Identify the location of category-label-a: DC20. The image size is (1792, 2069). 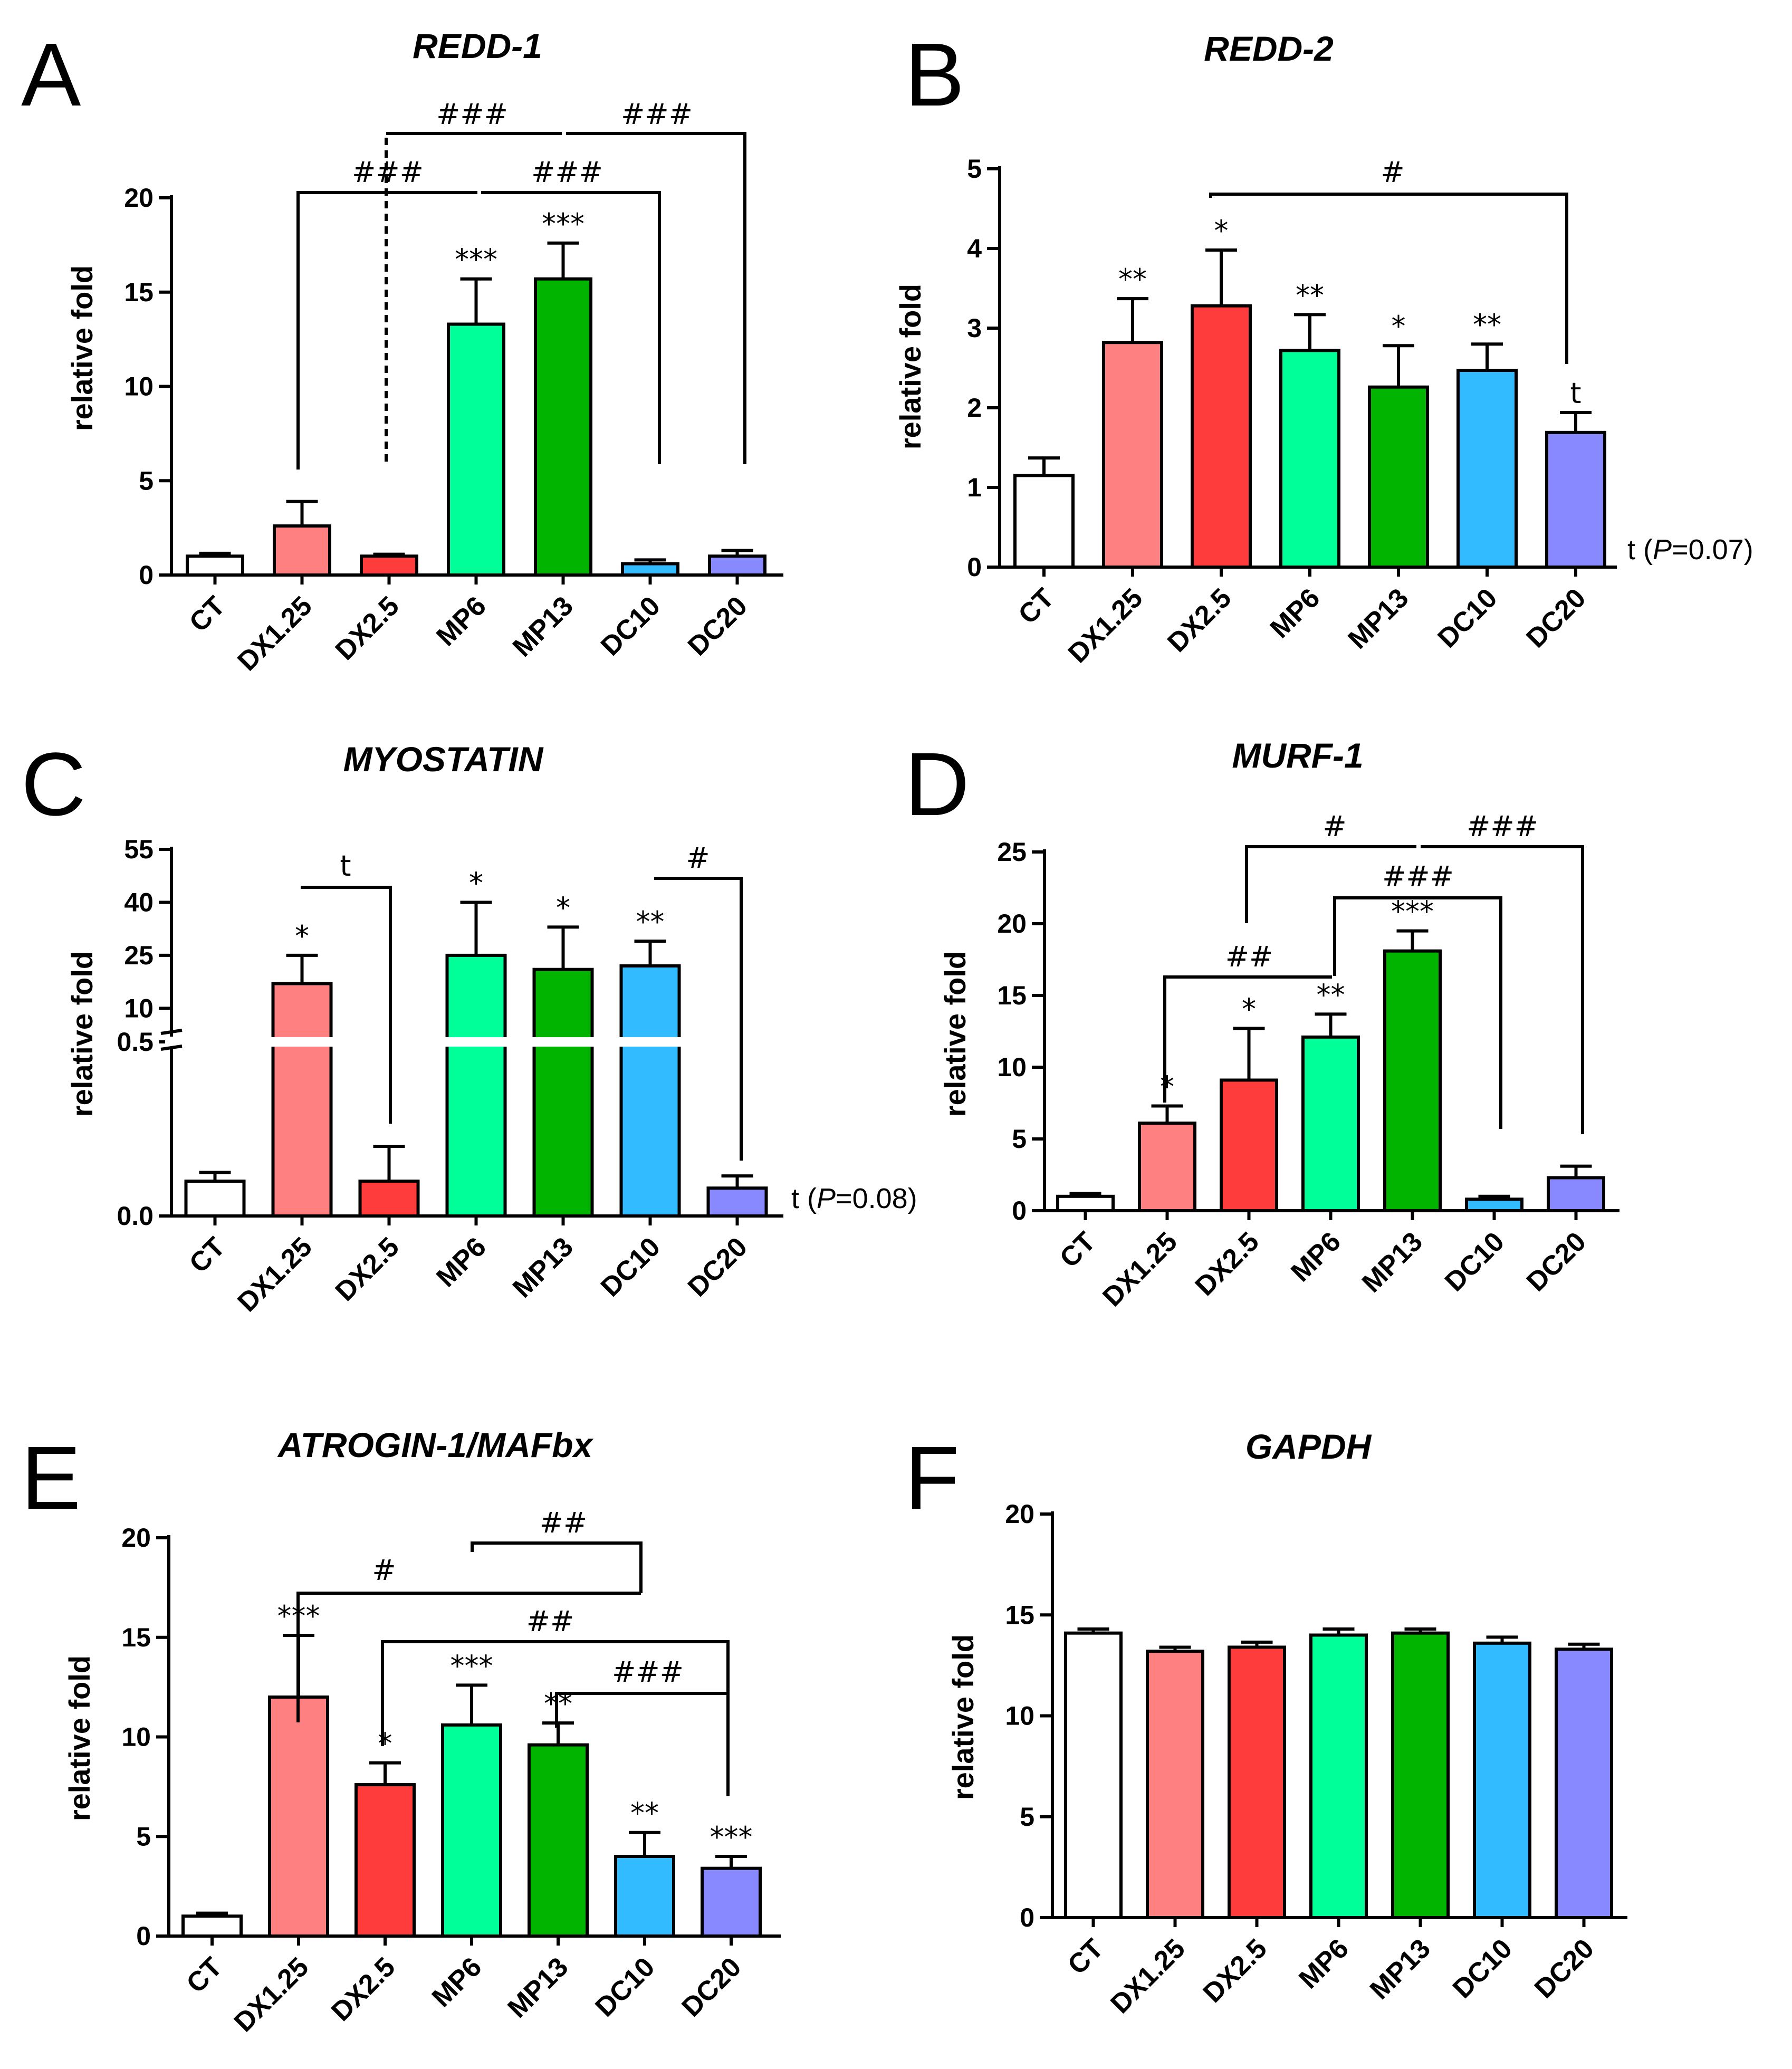
(717, 626).